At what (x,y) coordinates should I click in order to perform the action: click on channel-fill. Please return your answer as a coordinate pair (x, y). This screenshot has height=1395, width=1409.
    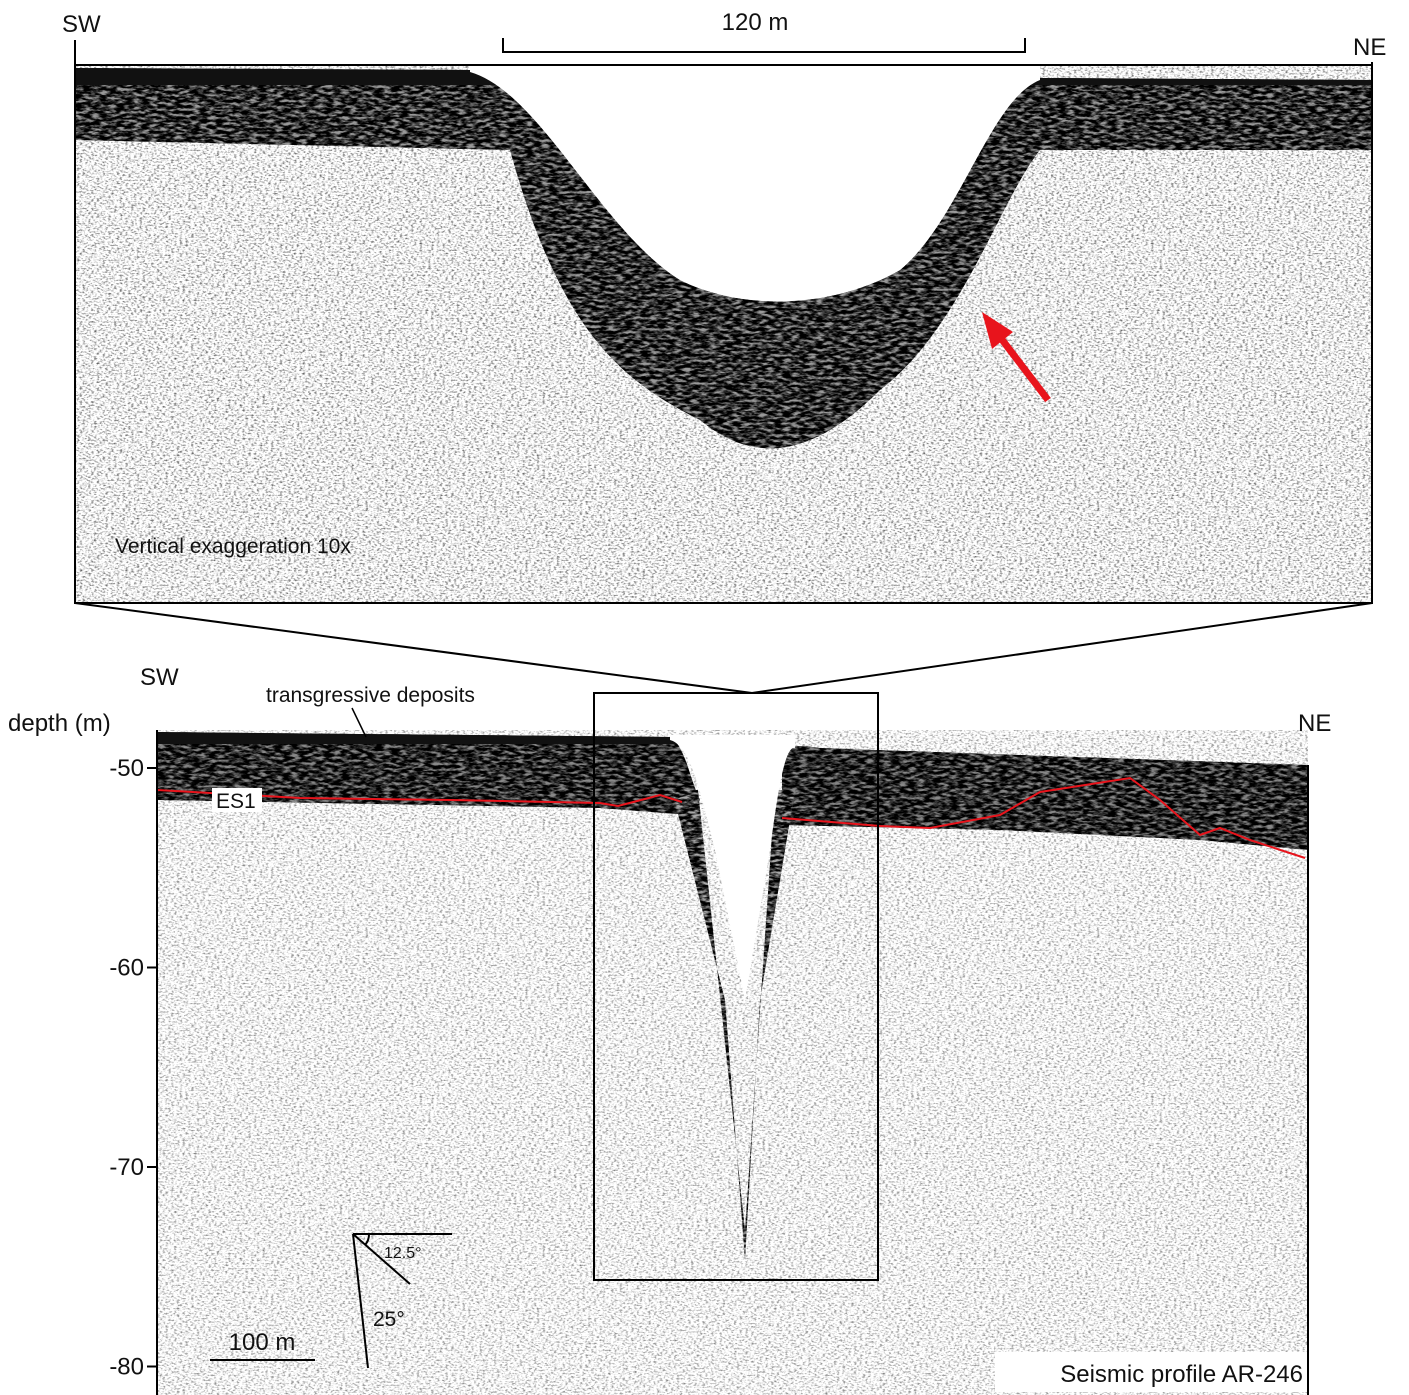
    Looking at the image, I should click on (732, 867).